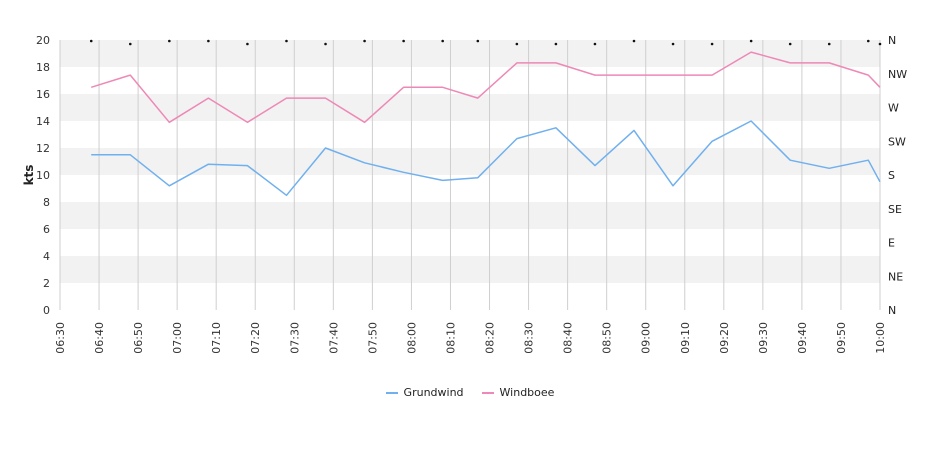 The width and height of the screenshot is (940, 450). What do you see at coordinates (333, 338) in the screenshot?
I see `x-tick-label: 07:40` at bounding box center [333, 338].